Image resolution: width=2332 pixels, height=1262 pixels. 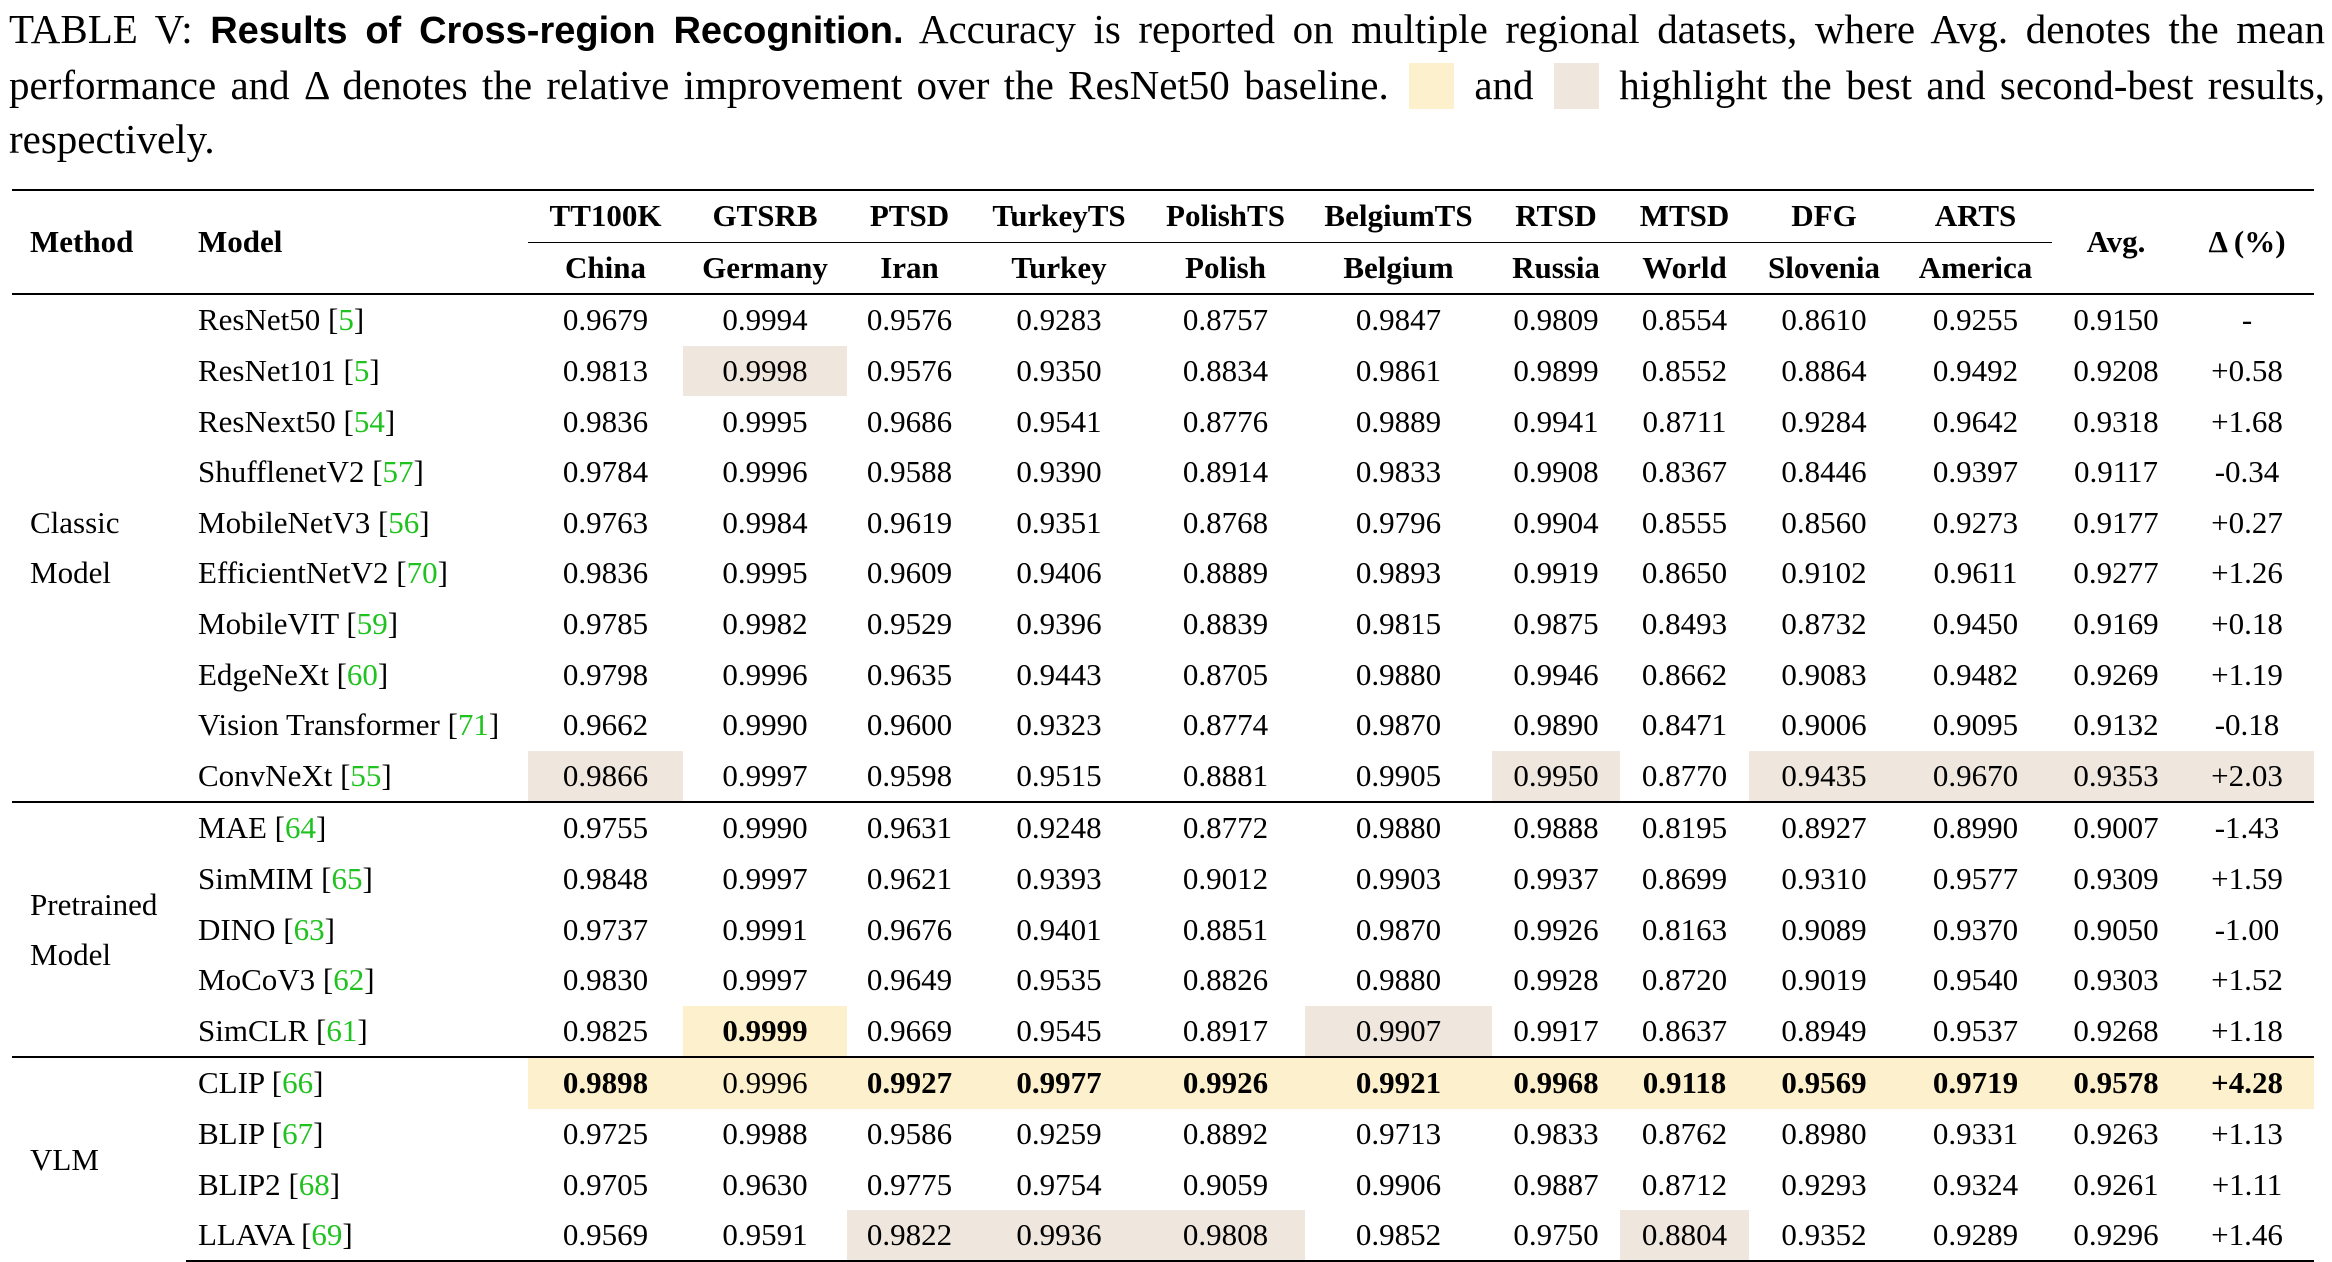 What do you see at coordinates (2247, 776) in the screenshot?
I see `value-cell: +2.03` at bounding box center [2247, 776].